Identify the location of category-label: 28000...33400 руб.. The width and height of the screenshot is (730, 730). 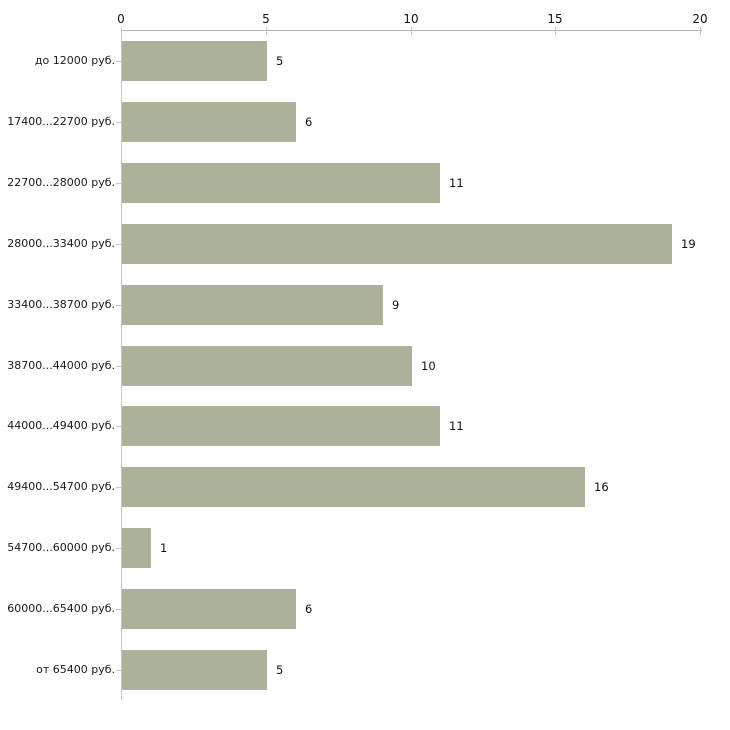
(61, 243).